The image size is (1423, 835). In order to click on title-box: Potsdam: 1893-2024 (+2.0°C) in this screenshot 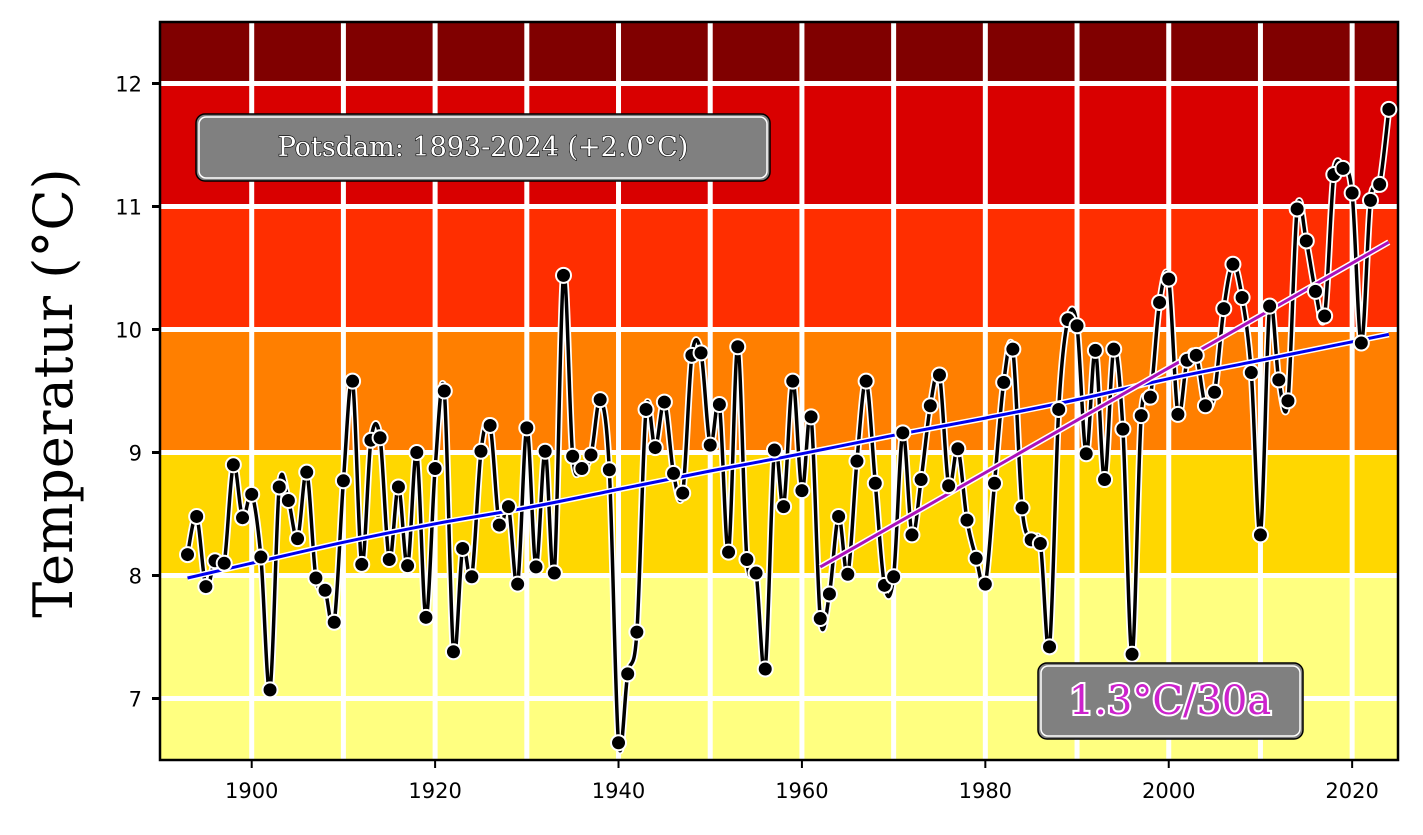, I will do `click(483, 147)`.